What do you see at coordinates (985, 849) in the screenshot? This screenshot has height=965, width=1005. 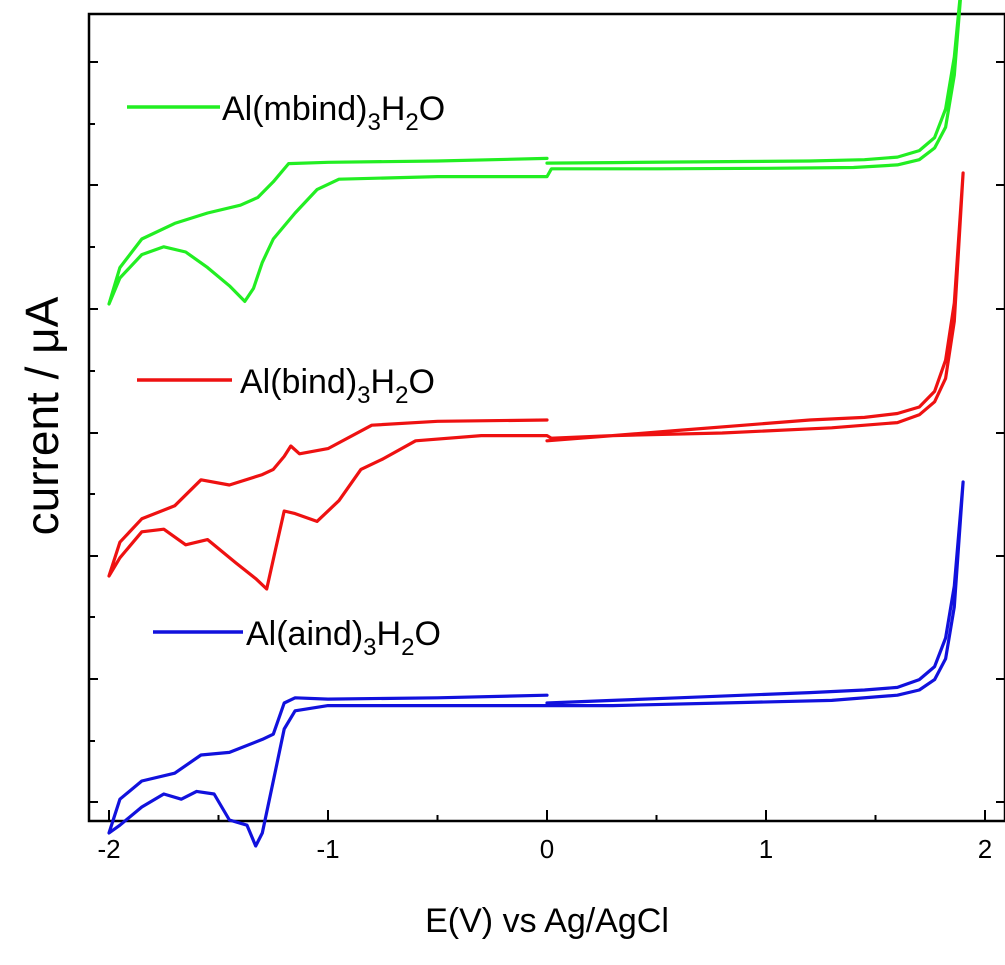 I see `x-tick-label: 2` at bounding box center [985, 849].